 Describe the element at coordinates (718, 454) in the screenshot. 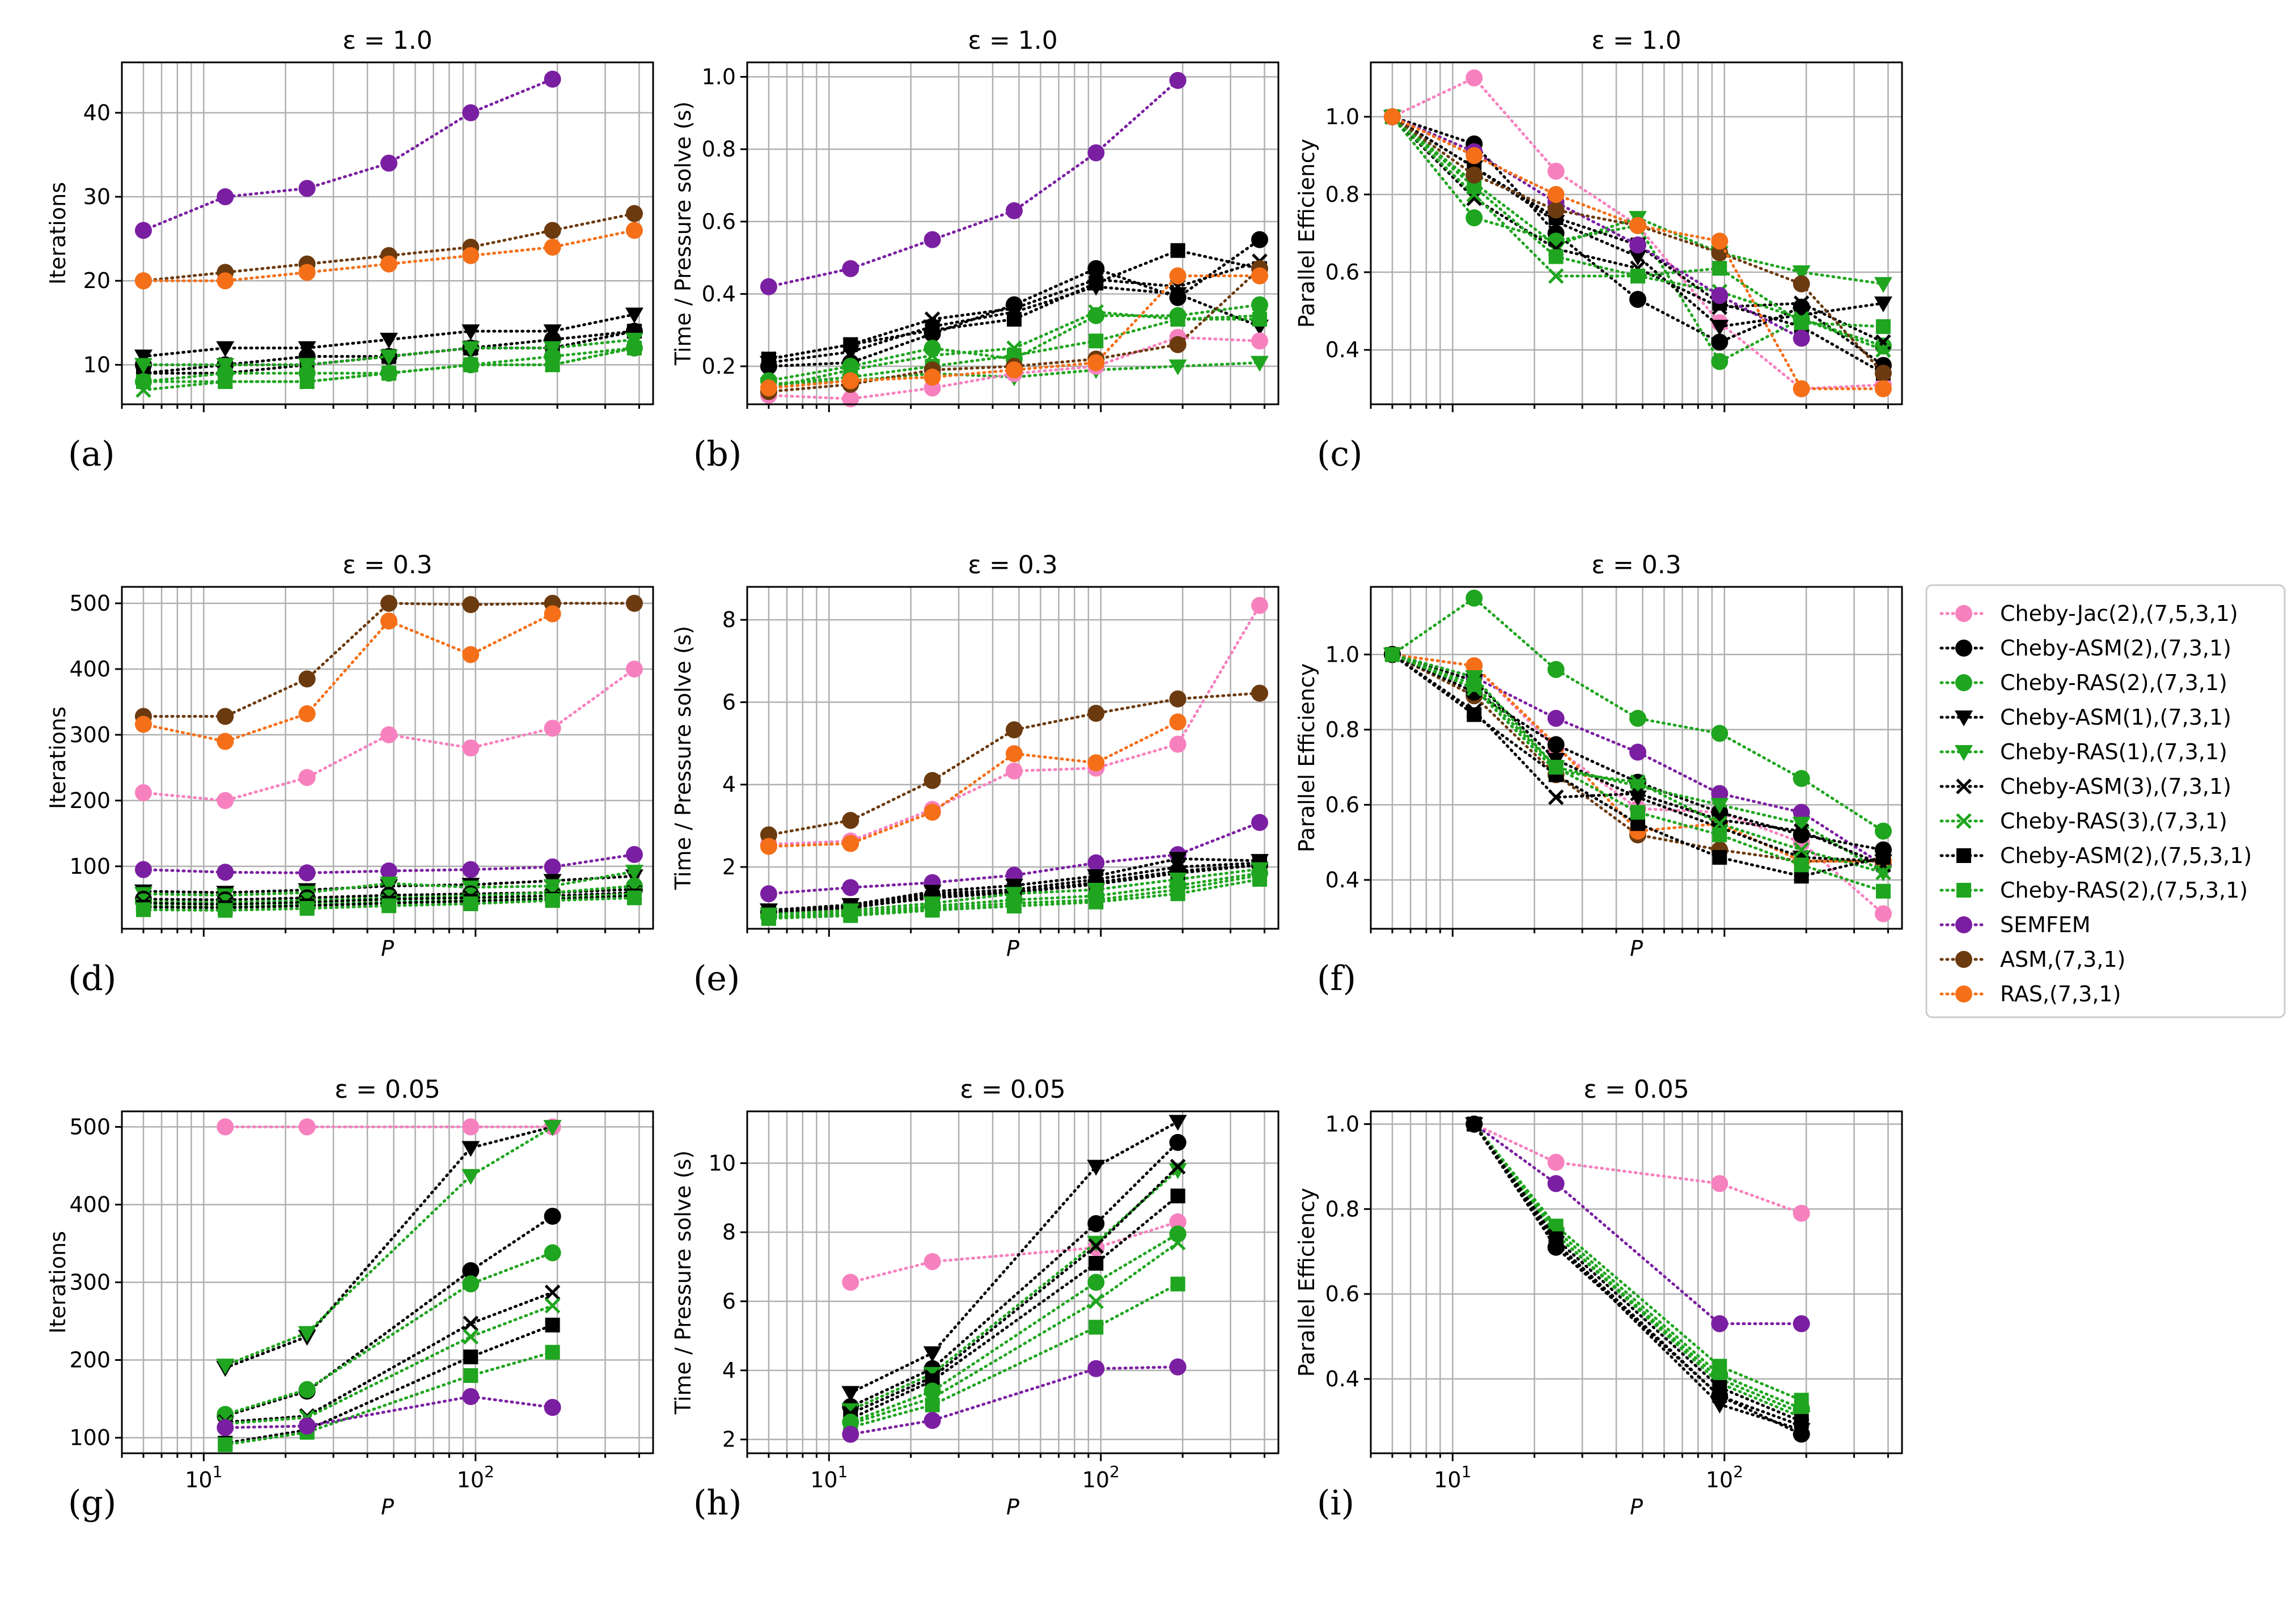

I see `panel-label: (b)` at that location.